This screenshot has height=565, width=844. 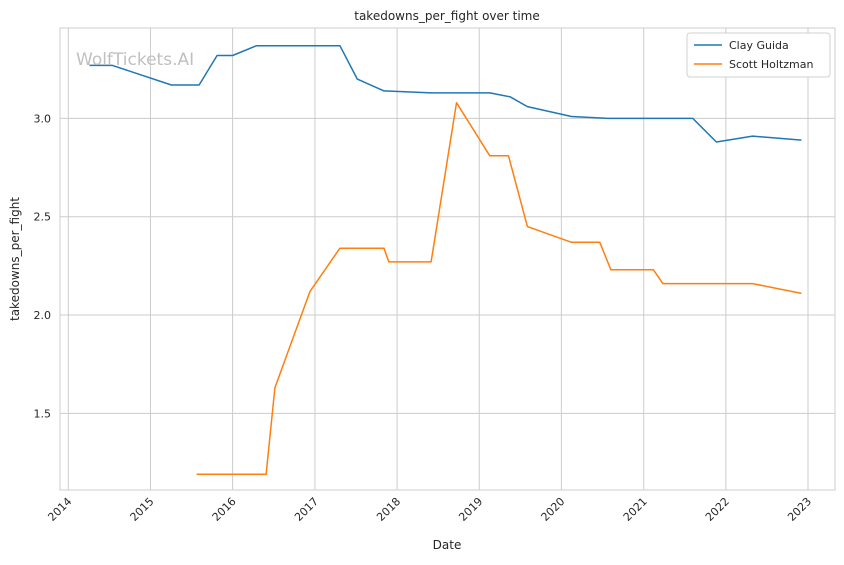 What do you see at coordinates (771, 64) in the screenshot?
I see `legend-label-scott-holtzman: Scott Holtzman` at bounding box center [771, 64].